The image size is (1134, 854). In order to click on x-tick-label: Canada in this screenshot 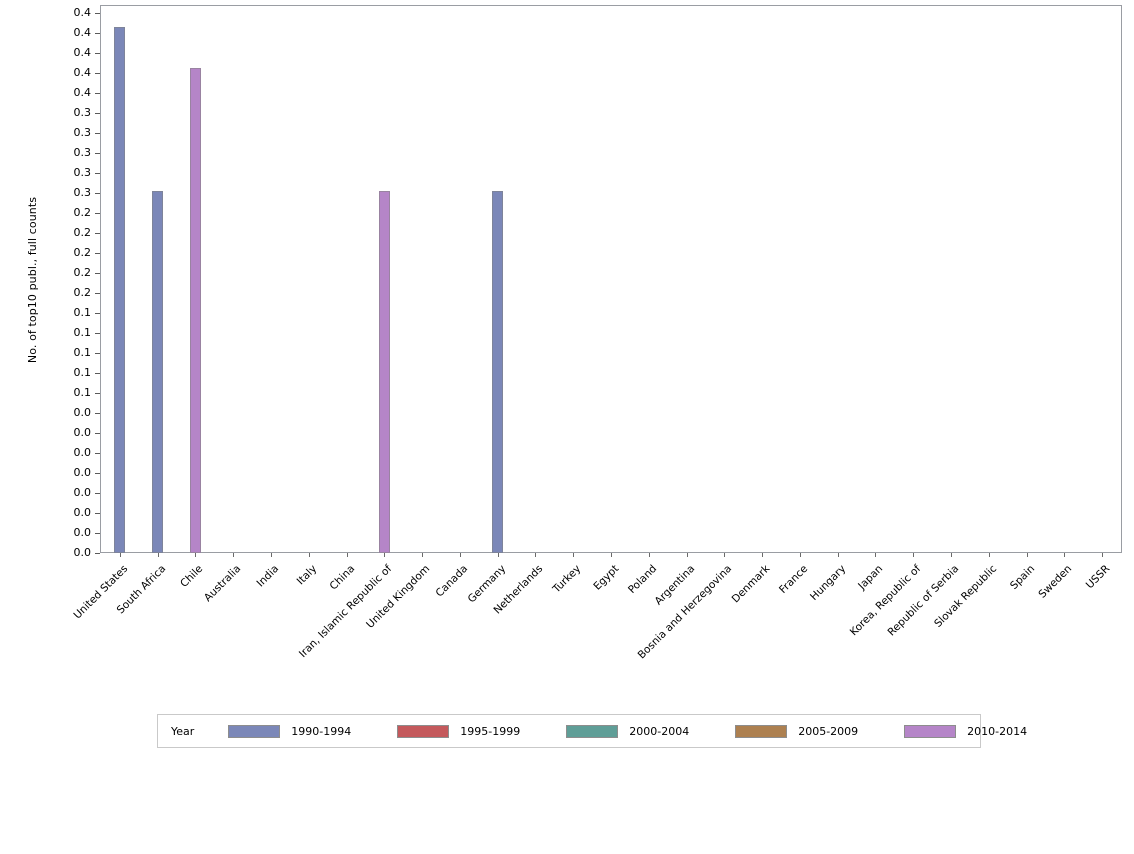, I will do `click(452, 581)`.